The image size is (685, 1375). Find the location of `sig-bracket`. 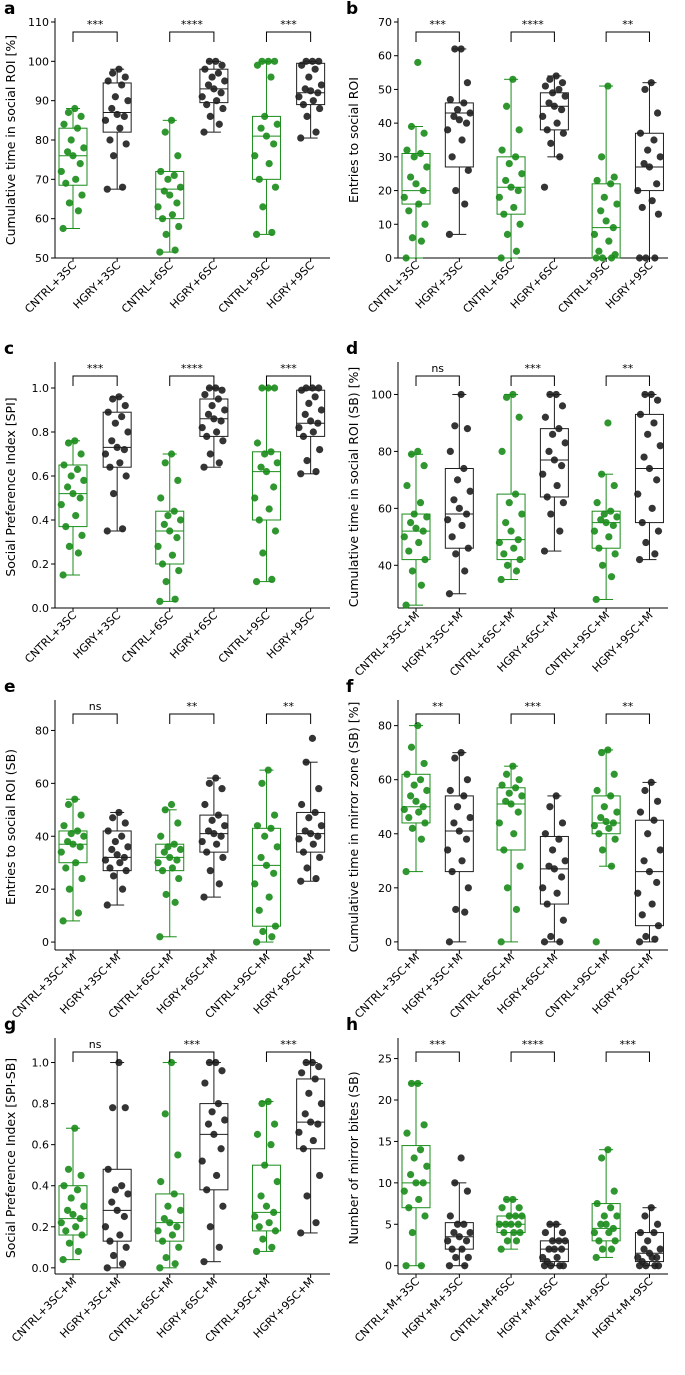

sig-bracket is located at coordinates (288, 718).